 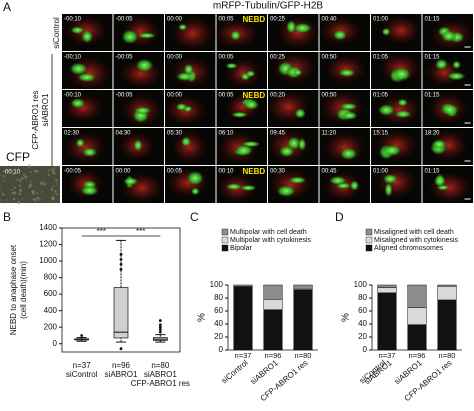 What do you see at coordinates (268, 232) in the screenshot?
I see `legend-label: Multipolar with cell death` at bounding box center [268, 232].